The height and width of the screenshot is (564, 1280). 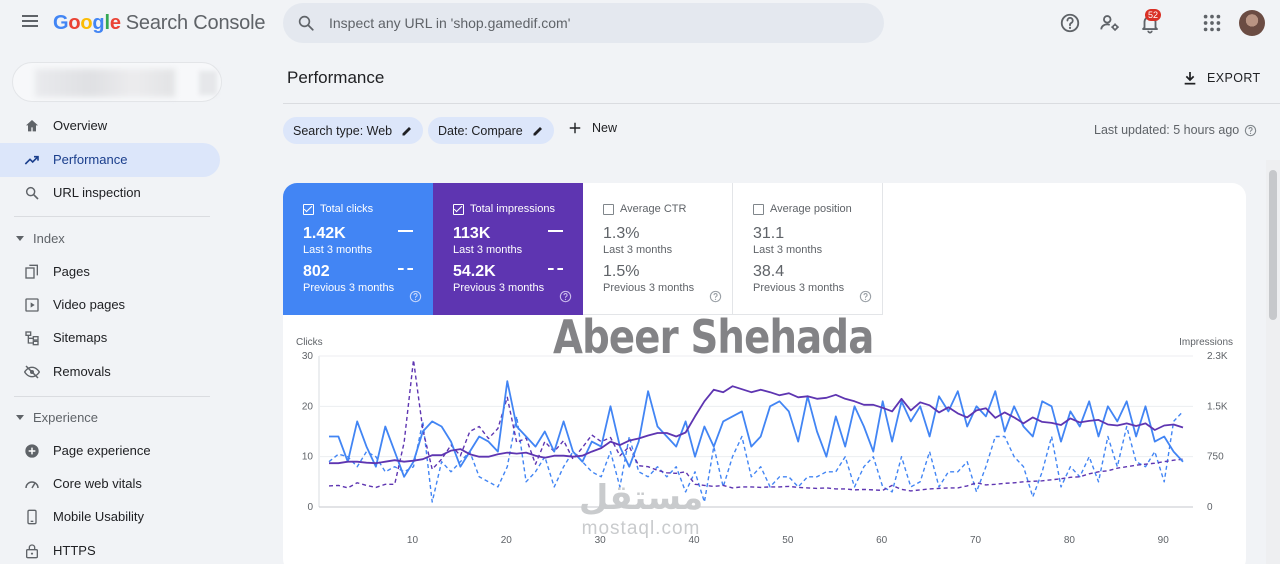 What do you see at coordinates (31, 271) in the screenshot?
I see `pages-icon` at bounding box center [31, 271].